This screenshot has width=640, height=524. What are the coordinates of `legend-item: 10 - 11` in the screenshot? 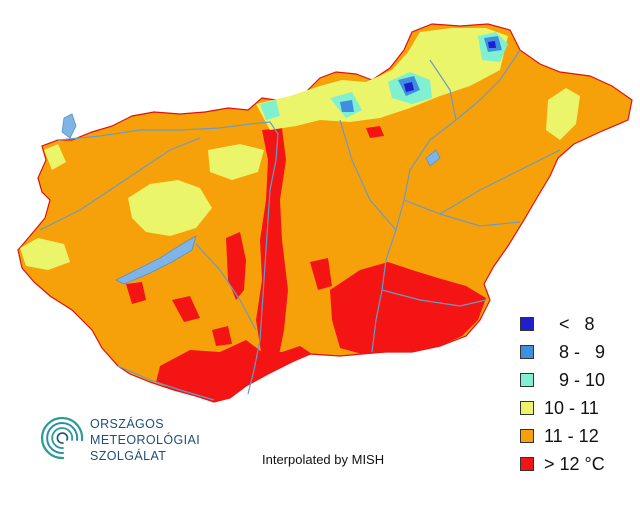 It's located at (577, 408).